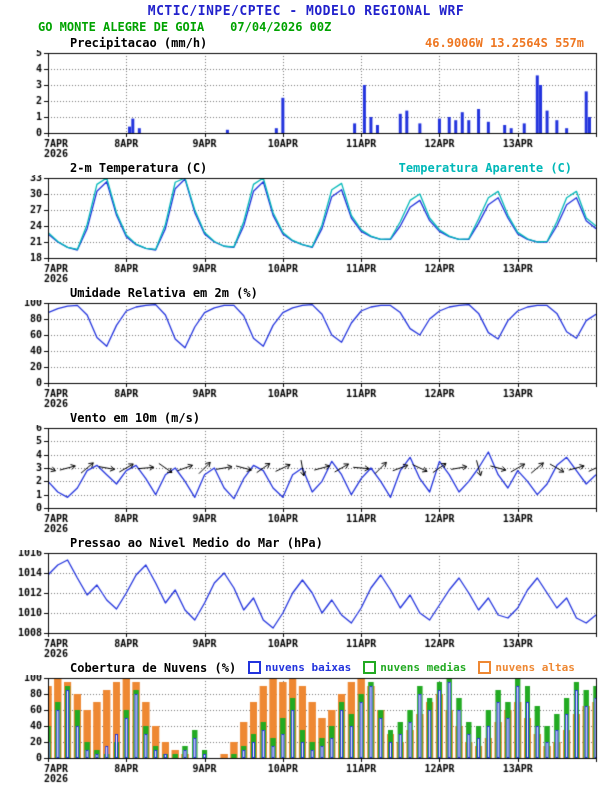 Image resolution: width=612 pixels, height=792 pixels. What do you see at coordinates (281, 27) in the screenshot?
I see `run-datetime: 07/04/2026 00Z` at bounding box center [281, 27].